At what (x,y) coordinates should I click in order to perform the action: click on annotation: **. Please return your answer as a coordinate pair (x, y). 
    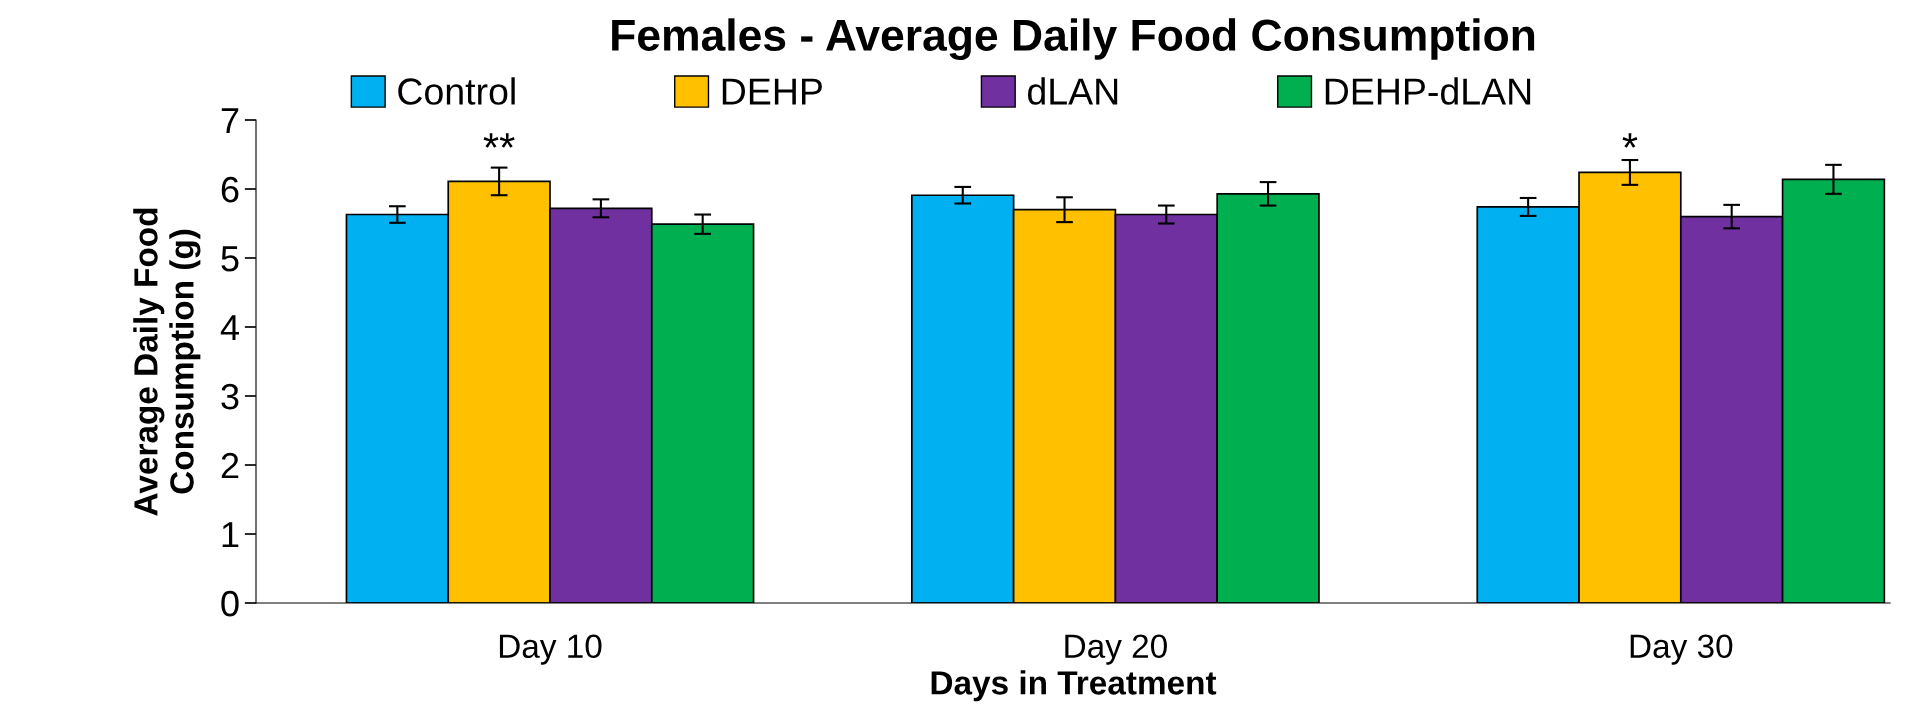
    Looking at the image, I should click on (499, 140).